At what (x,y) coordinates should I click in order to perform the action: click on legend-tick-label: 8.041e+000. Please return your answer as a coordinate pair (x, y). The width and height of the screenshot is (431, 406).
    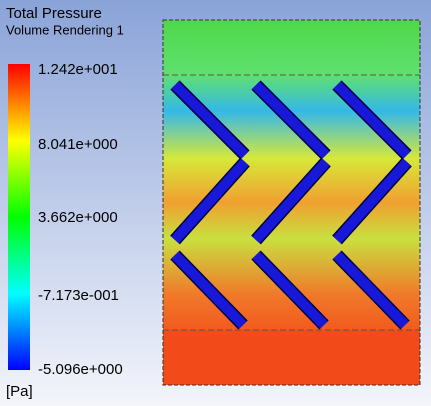
    Looking at the image, I should click on (78, 144).